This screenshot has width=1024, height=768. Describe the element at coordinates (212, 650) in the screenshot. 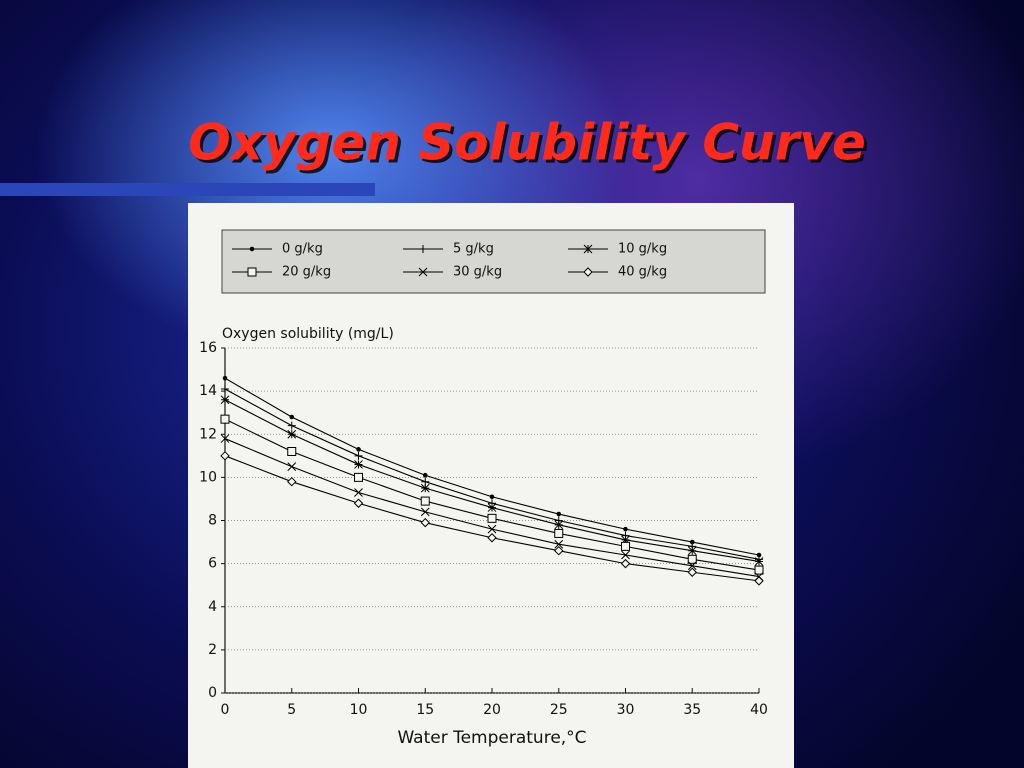

I see `y-tick-label: 2` at that location.